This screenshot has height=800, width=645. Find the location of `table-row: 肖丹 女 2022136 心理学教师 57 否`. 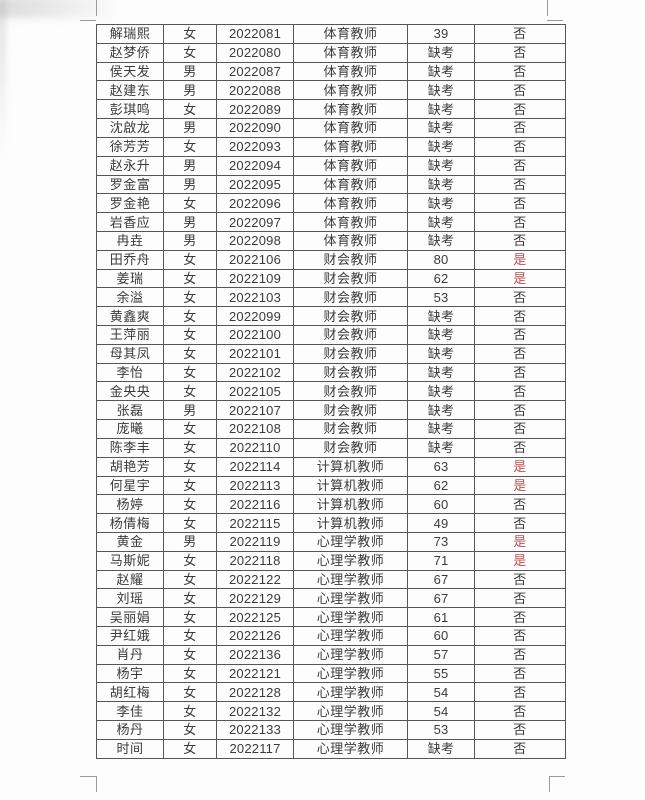

table-row: 肖丹 女 2022136 心理学教师 57 否 is located at coordinates (331, 654).